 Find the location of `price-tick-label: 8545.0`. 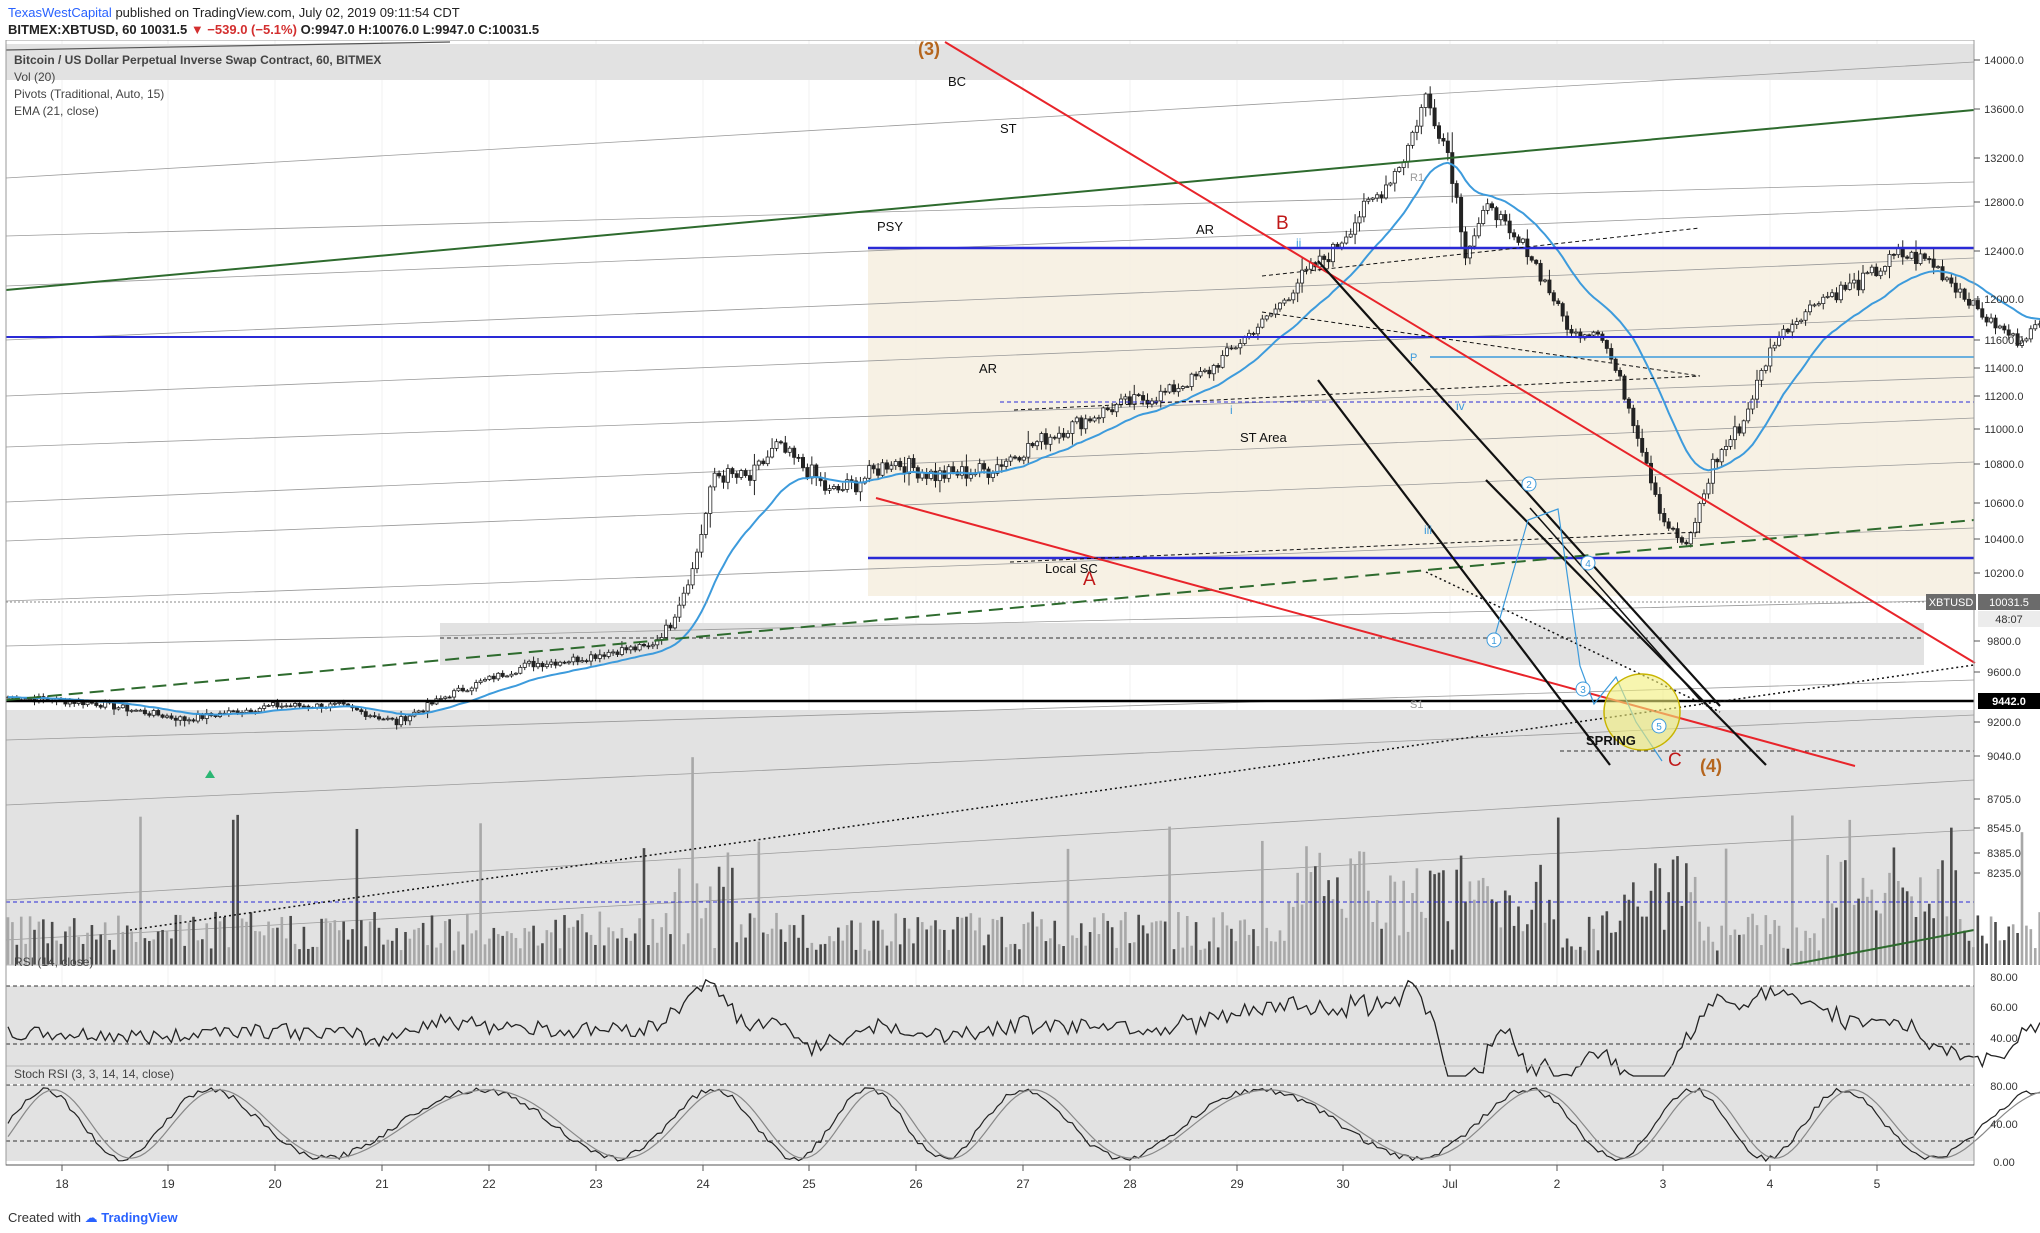

price-tick-label: 8545.0 is located at coordinates (2004, 829).